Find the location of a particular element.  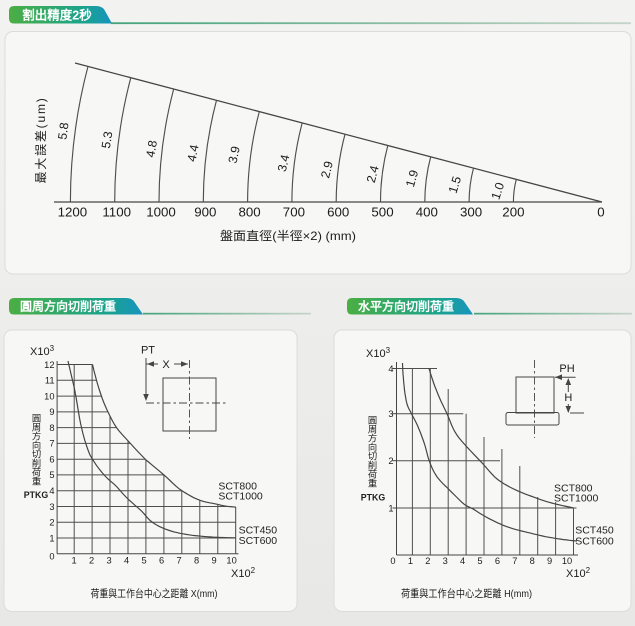

svg-text: 盤面直徑(半徑×2) (mm) is located at coordinates (288, 236).